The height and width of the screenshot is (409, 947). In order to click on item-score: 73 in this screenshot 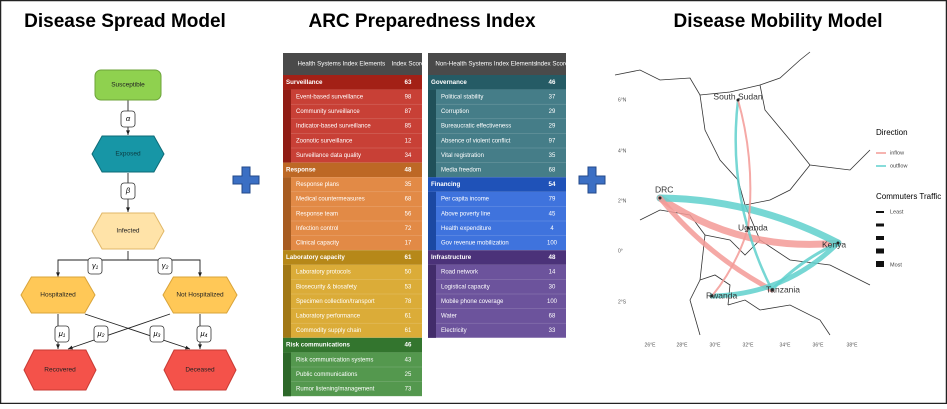, I will do `click(408, 389)`.